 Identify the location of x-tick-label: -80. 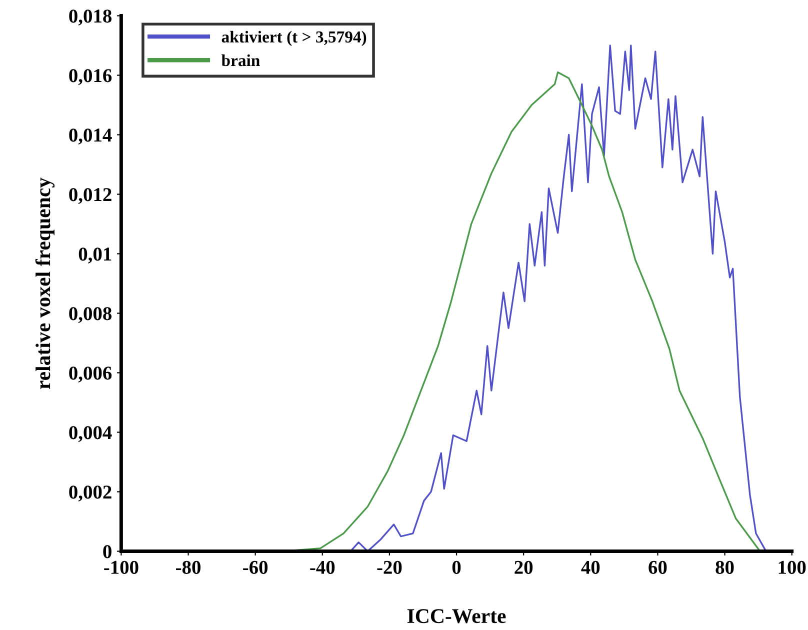
(188, 567).